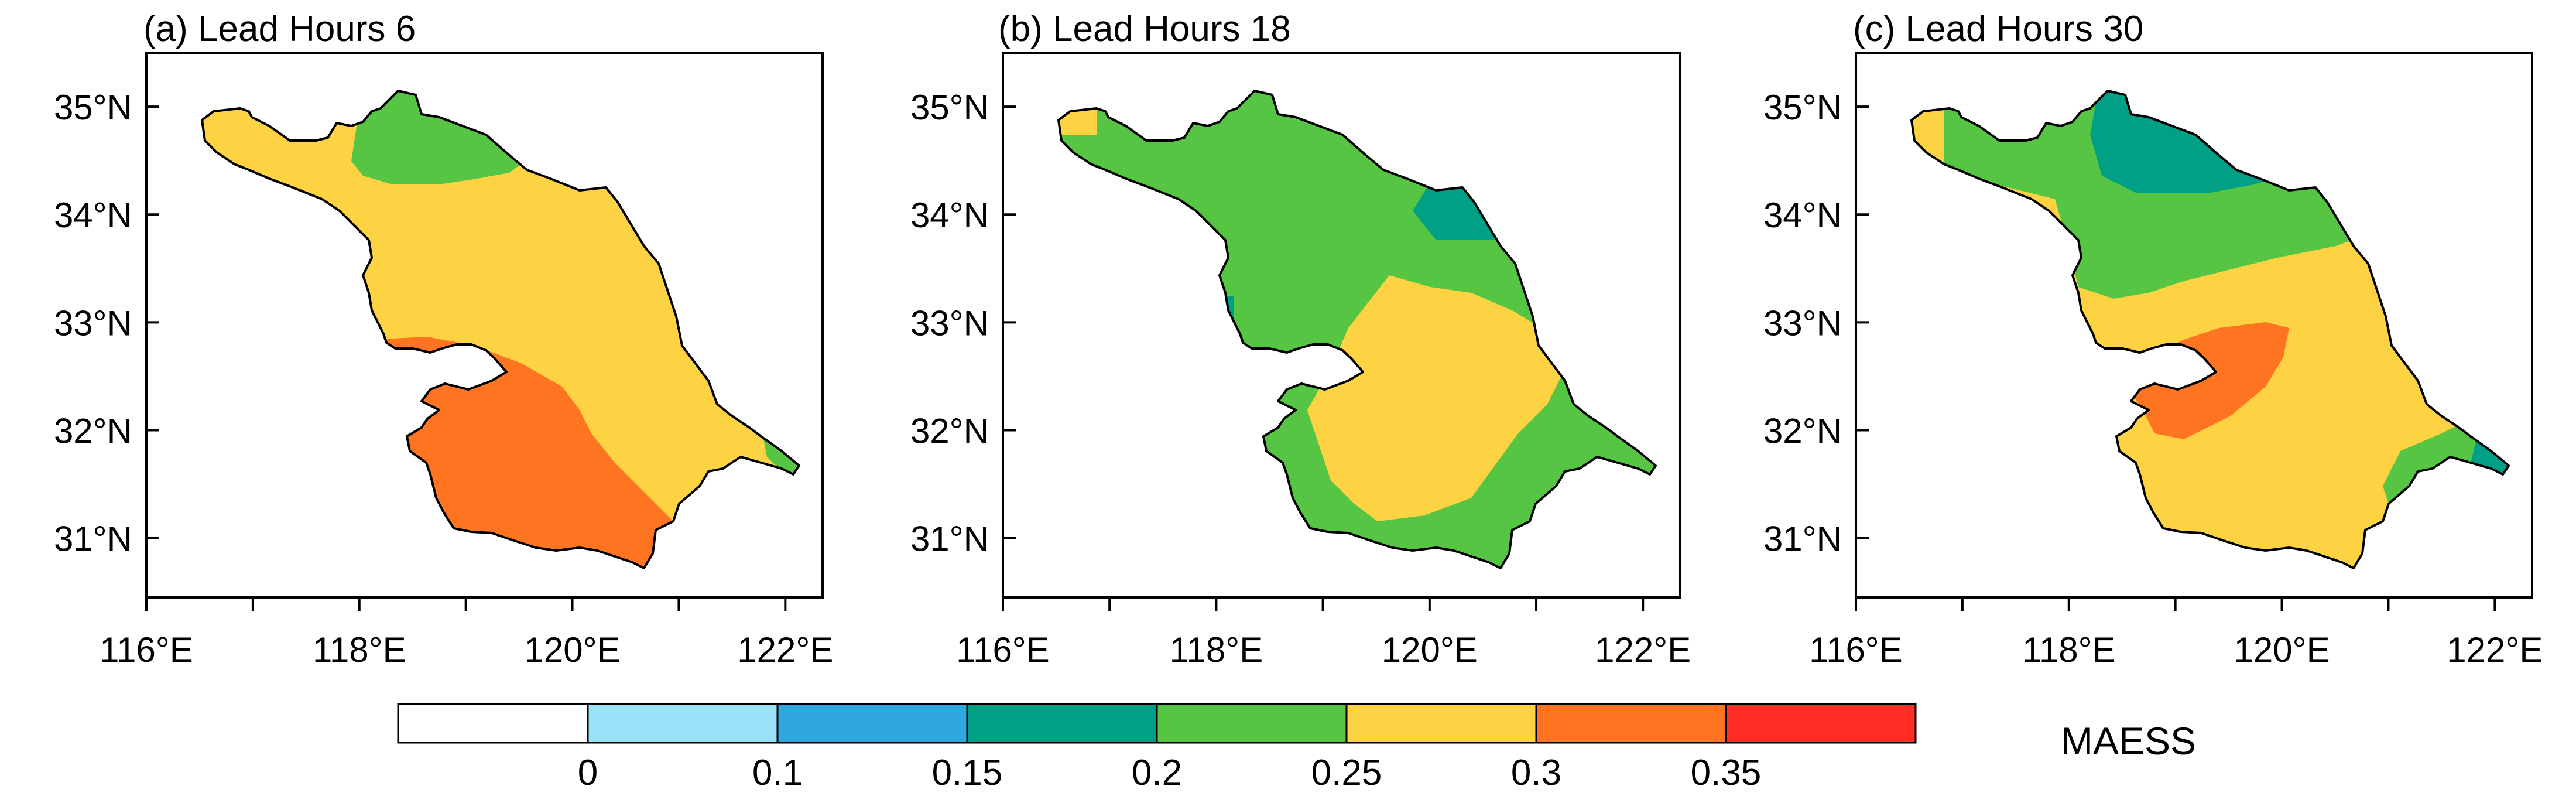 Image resolution: width=2576 pixels, height=803 pixels. What do you see at coordinates (949, 431) in the screenshot?
I see `panel-b-lat-label: 32°N` at bounding box center [949, 431].